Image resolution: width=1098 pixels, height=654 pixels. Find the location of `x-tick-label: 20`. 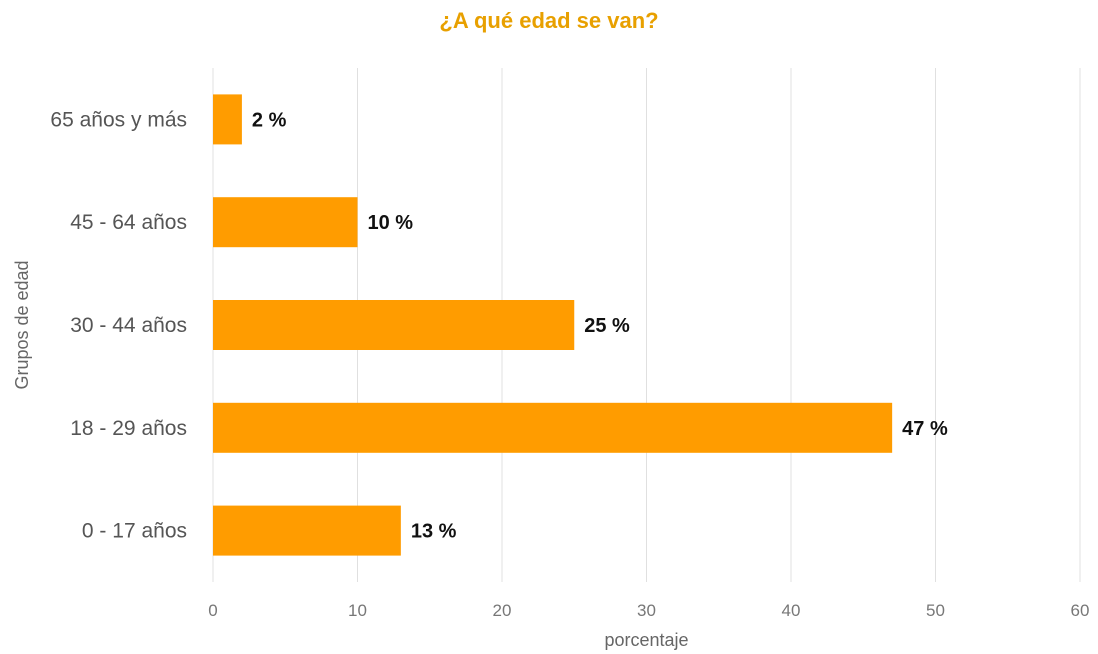

x-tick-label: 20 is located at coordinates (502, 610).